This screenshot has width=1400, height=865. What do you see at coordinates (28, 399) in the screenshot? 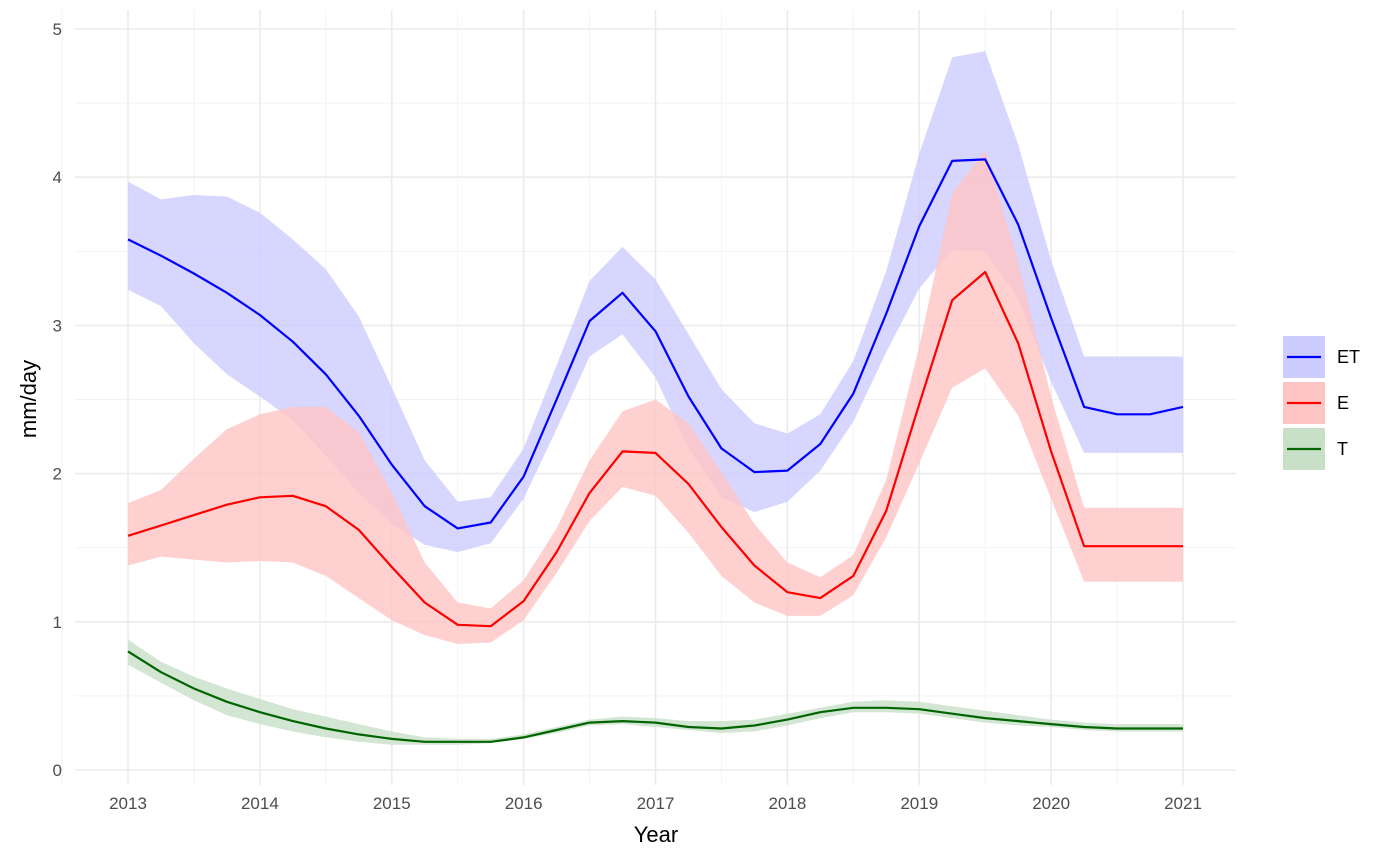
I see `y-axis-title: mm/day` at bounding box center [28, 399].